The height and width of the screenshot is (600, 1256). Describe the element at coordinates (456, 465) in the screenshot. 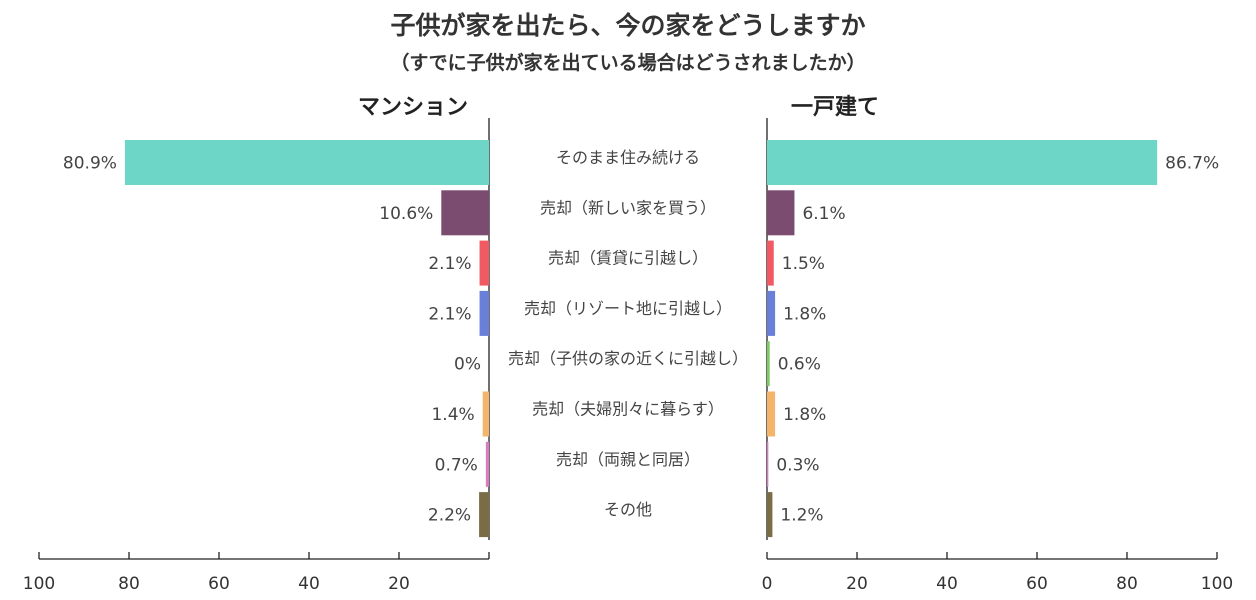

I see `left-value-label: 0.7%` at that location.